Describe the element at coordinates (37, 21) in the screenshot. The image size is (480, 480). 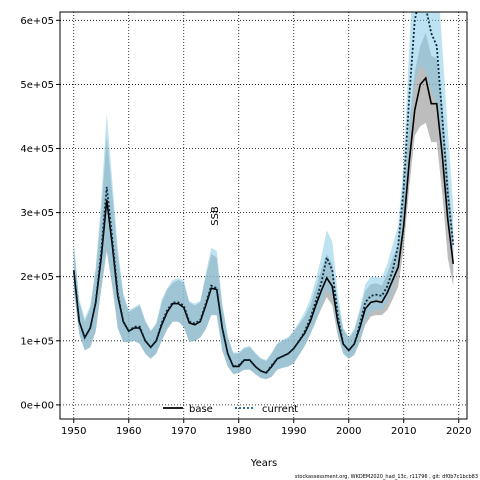
I see `y-tick-label: 6e+05` at that location.